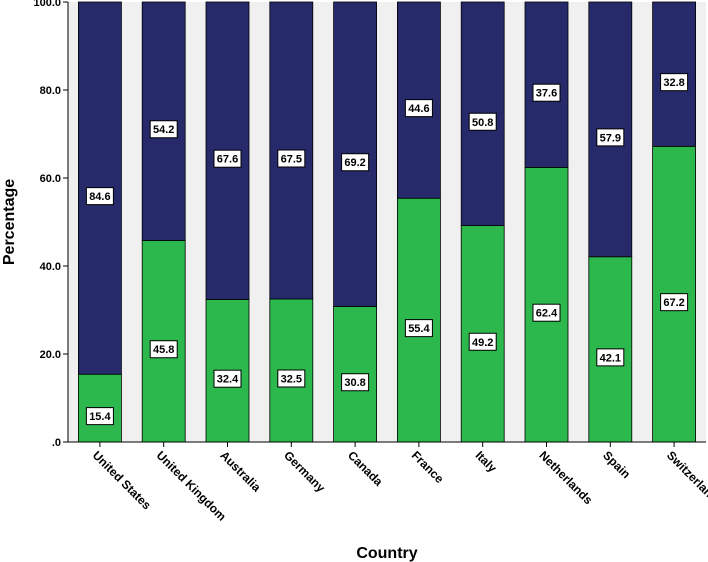 Image resolution: width=708 pixels, height=562 pixels. What do you see at coordinates (50, 91) in the screenshot?
I see `y-tick-label: 80.0` at bounding box center [50, 91].